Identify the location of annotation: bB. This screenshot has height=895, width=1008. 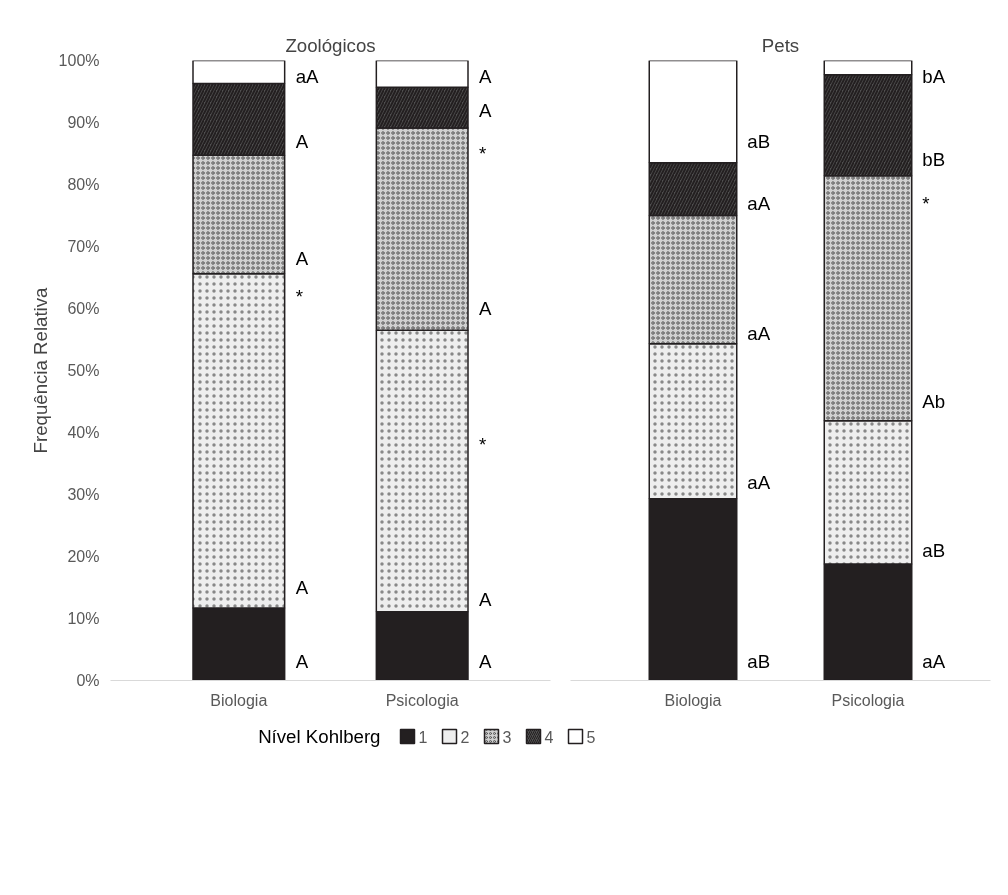
(934, 160).